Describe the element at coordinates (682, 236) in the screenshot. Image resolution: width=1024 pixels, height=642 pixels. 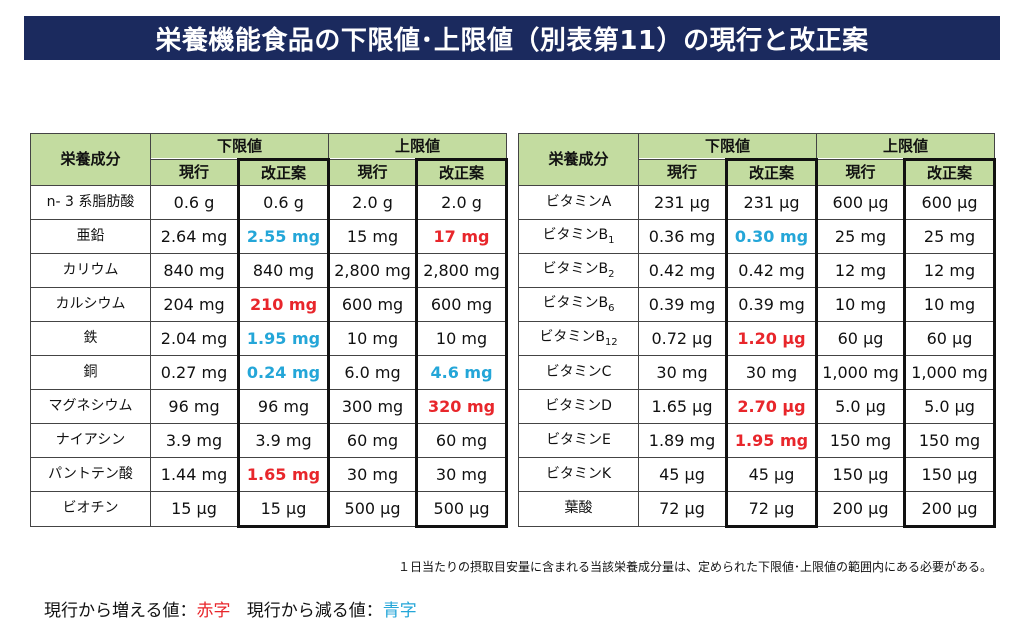
I see `lower-current-value: 0.36 mg` at that location.